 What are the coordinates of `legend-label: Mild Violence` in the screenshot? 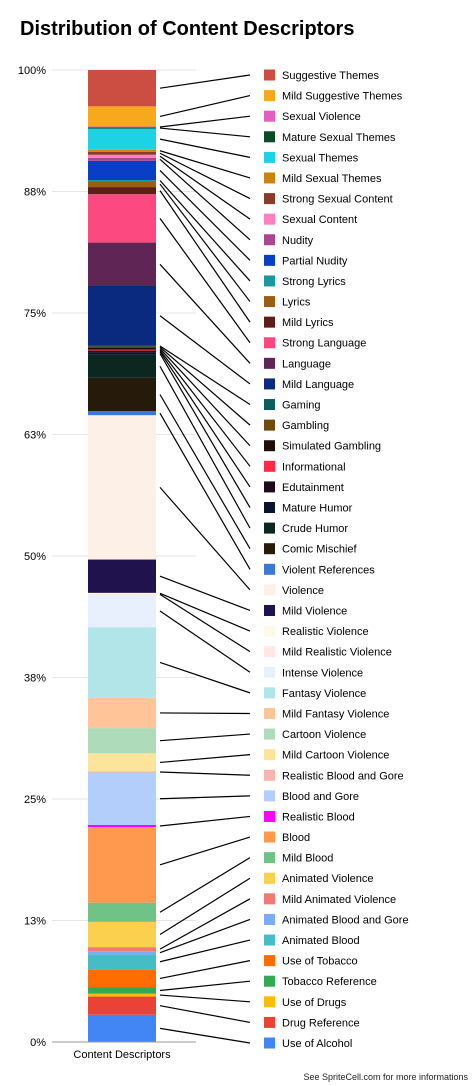 It's located at (314, 611).